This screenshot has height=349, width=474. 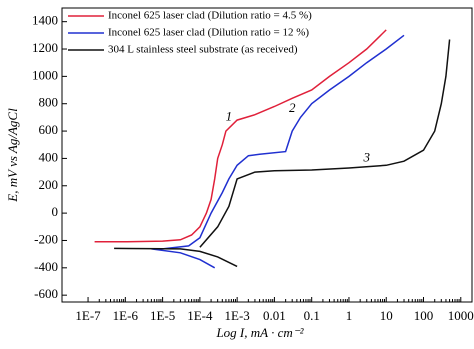 I want to click on x-axis-label: Log I, mA · cm⁻², so click(x=259, y=332).